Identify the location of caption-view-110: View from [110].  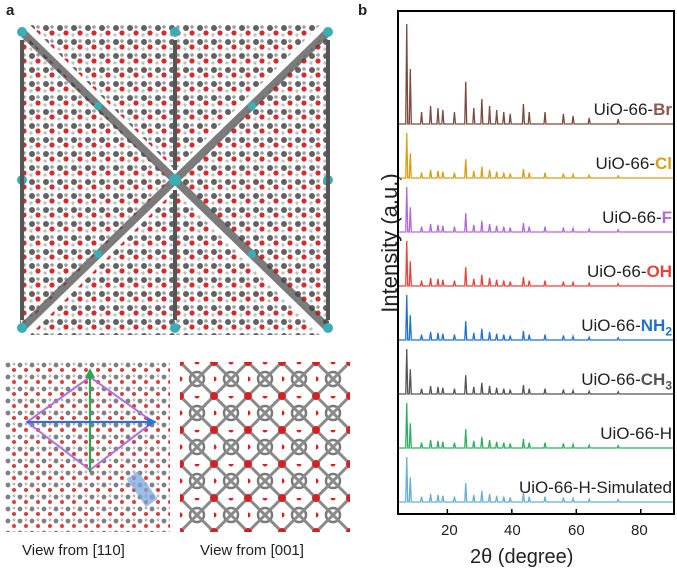
(73, 550).